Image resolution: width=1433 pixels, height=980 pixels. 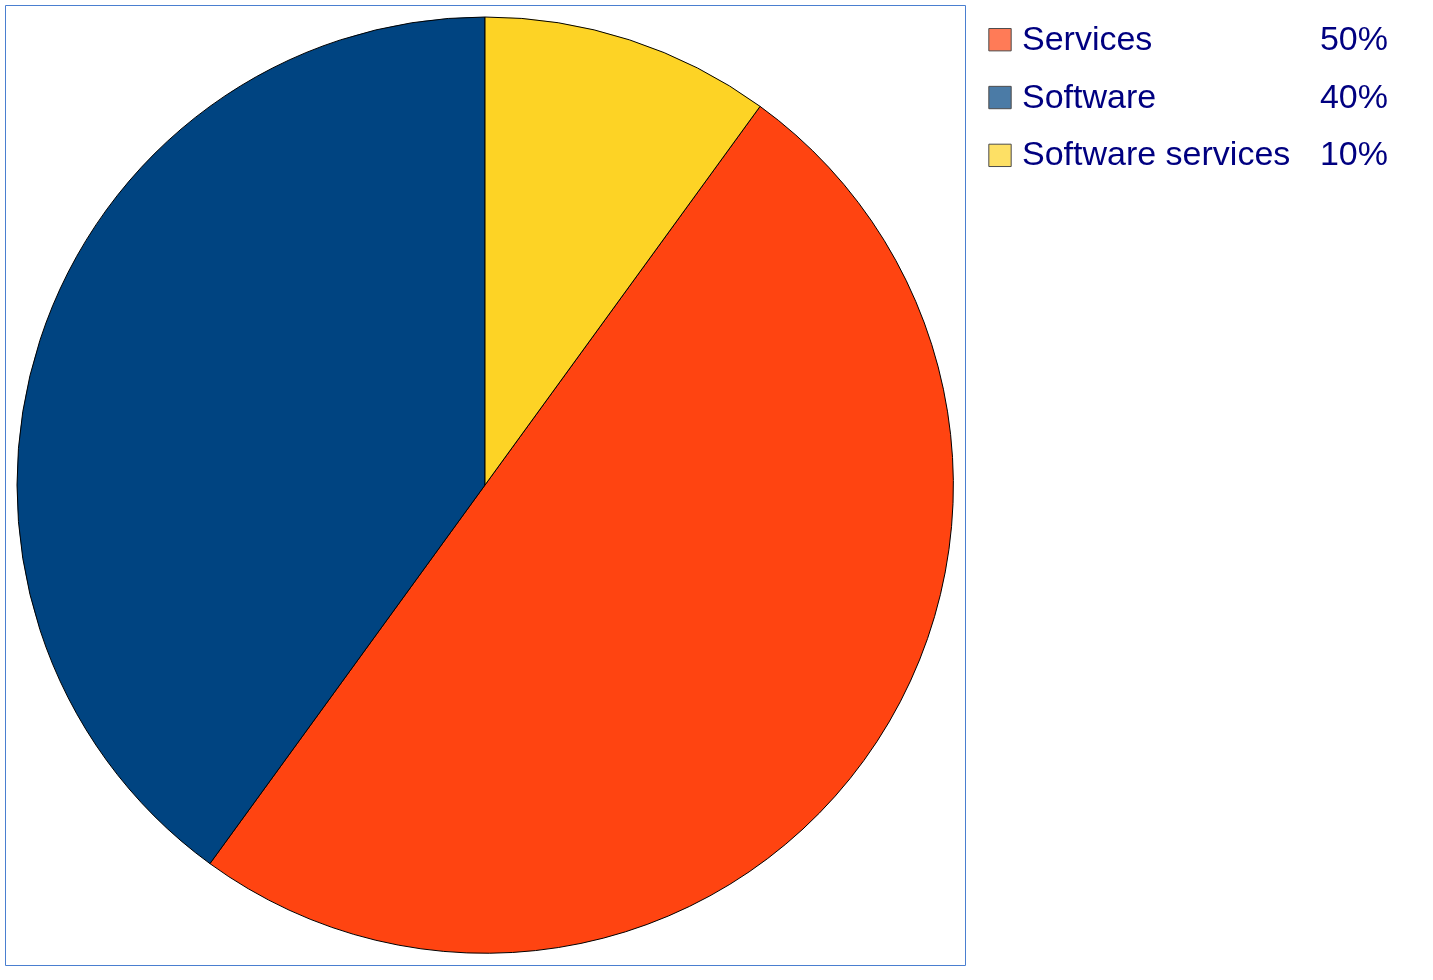 What do you see at coordinates (1353, 153) in the screenshot?
I see `data-label: 10%` at bounding box center [1353, 153].